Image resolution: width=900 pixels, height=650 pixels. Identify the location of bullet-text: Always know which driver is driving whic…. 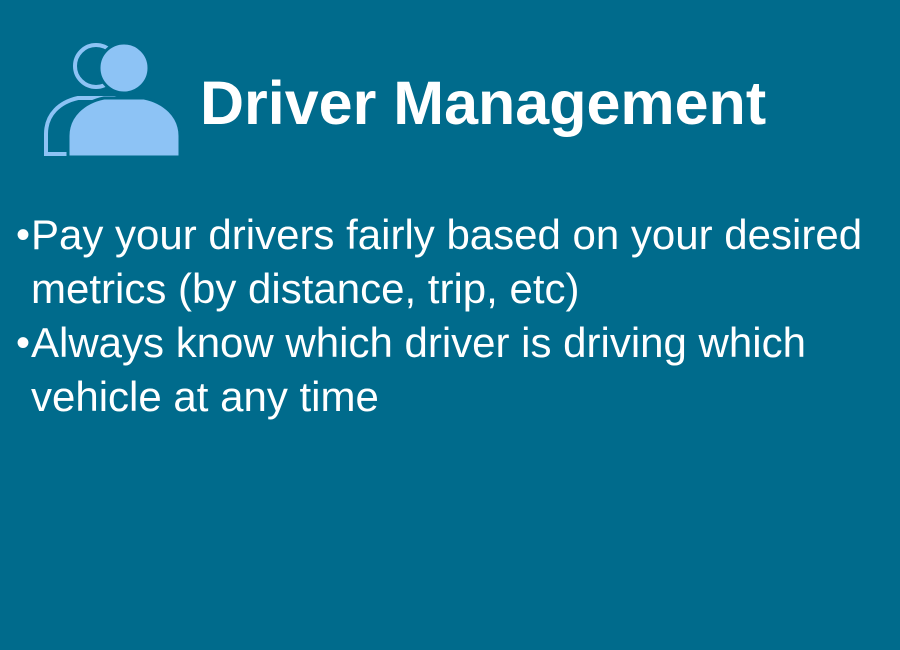
(418, 369).